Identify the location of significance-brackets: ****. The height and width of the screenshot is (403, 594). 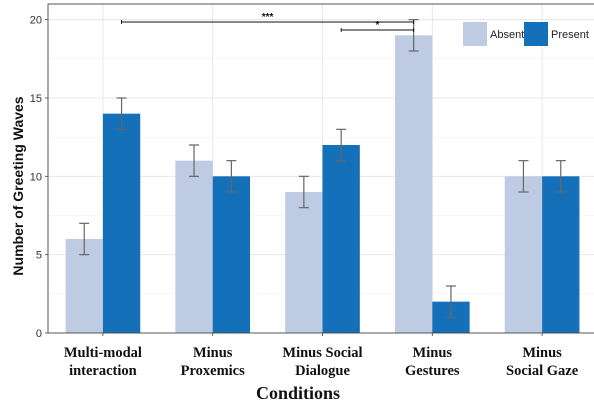
(268, 22).